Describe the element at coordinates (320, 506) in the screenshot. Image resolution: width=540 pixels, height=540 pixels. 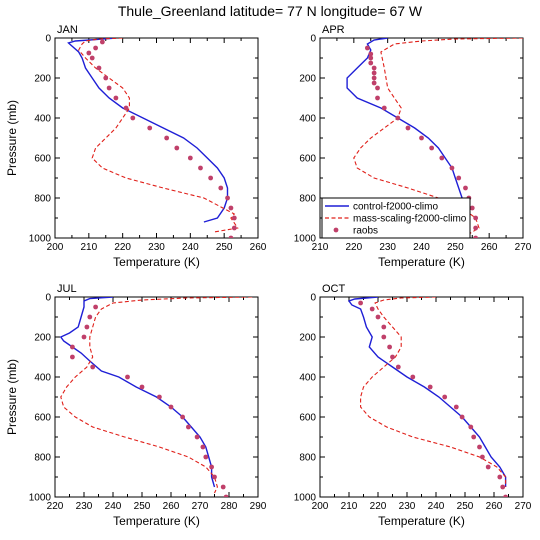
I see `x-tick-label: 200` at that location.